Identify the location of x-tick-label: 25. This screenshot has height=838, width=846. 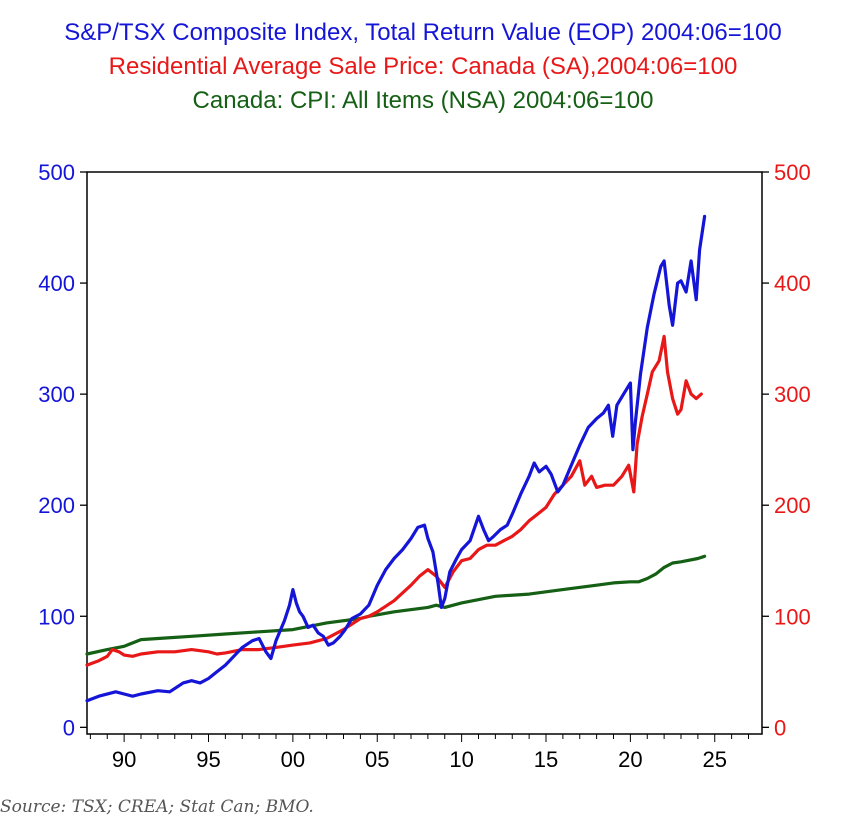
(715, 759).